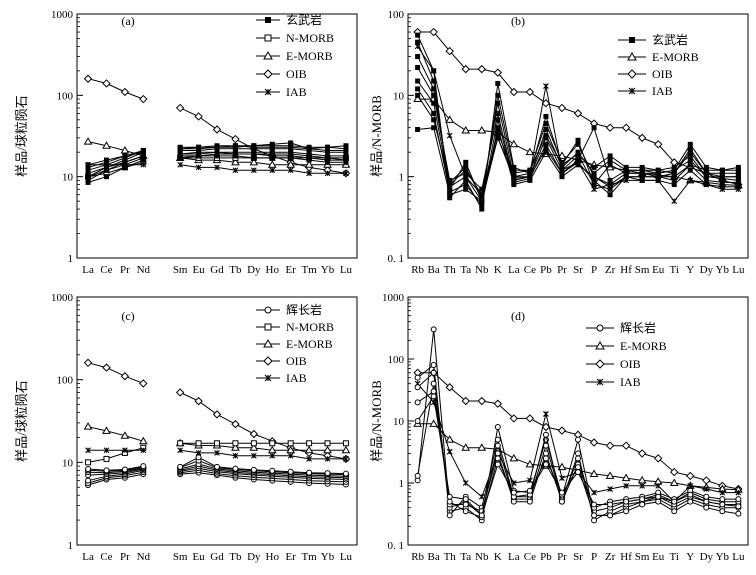 This screenshot has width=756, height=575. Describe the element at coordinates (310, 327) in the screenshot. I see `legend-label: N-MORB` at that location.